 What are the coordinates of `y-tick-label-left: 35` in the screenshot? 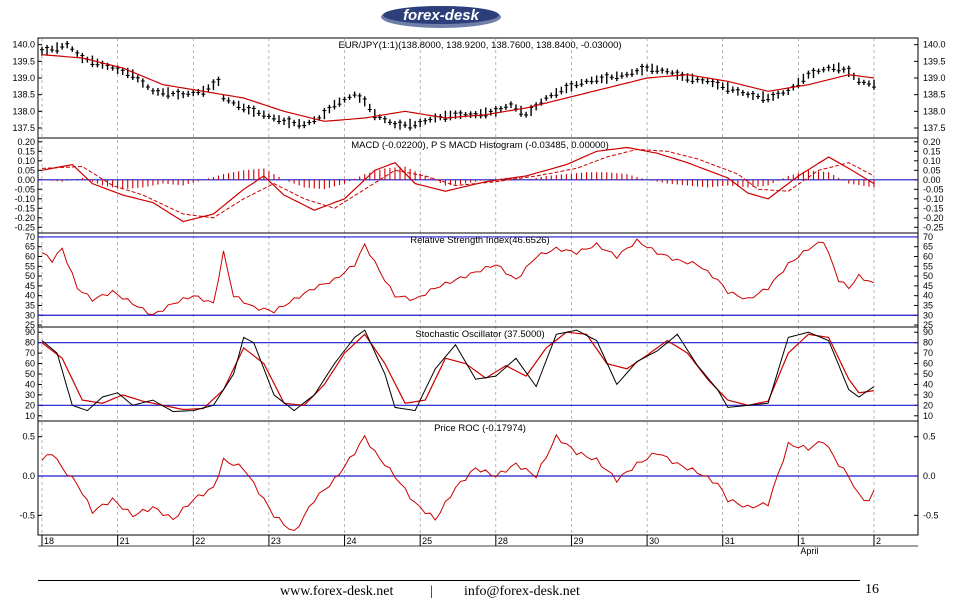 It's located at (30, 305).